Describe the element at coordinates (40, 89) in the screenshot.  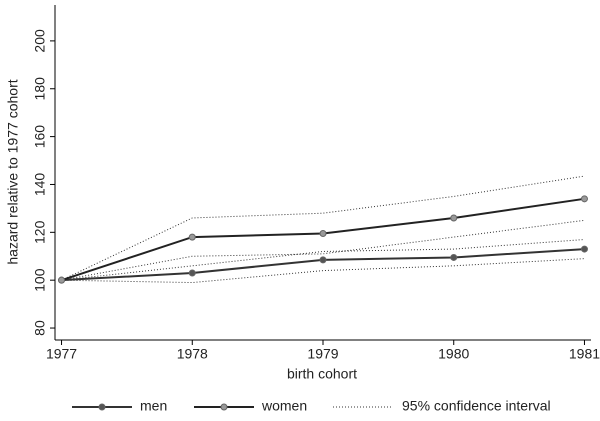
I see `y-tick-label: 180` at that location.